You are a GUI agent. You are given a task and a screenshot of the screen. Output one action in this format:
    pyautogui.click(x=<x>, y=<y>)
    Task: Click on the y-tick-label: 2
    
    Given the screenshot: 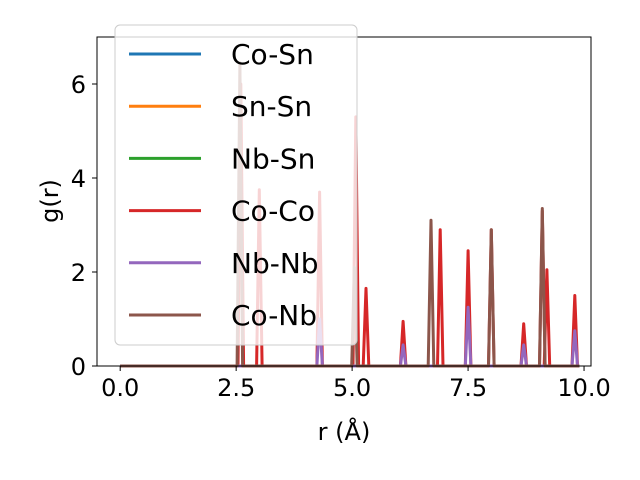 What is the action you would take?
    pyautogui.click(x=78, y=273)
    